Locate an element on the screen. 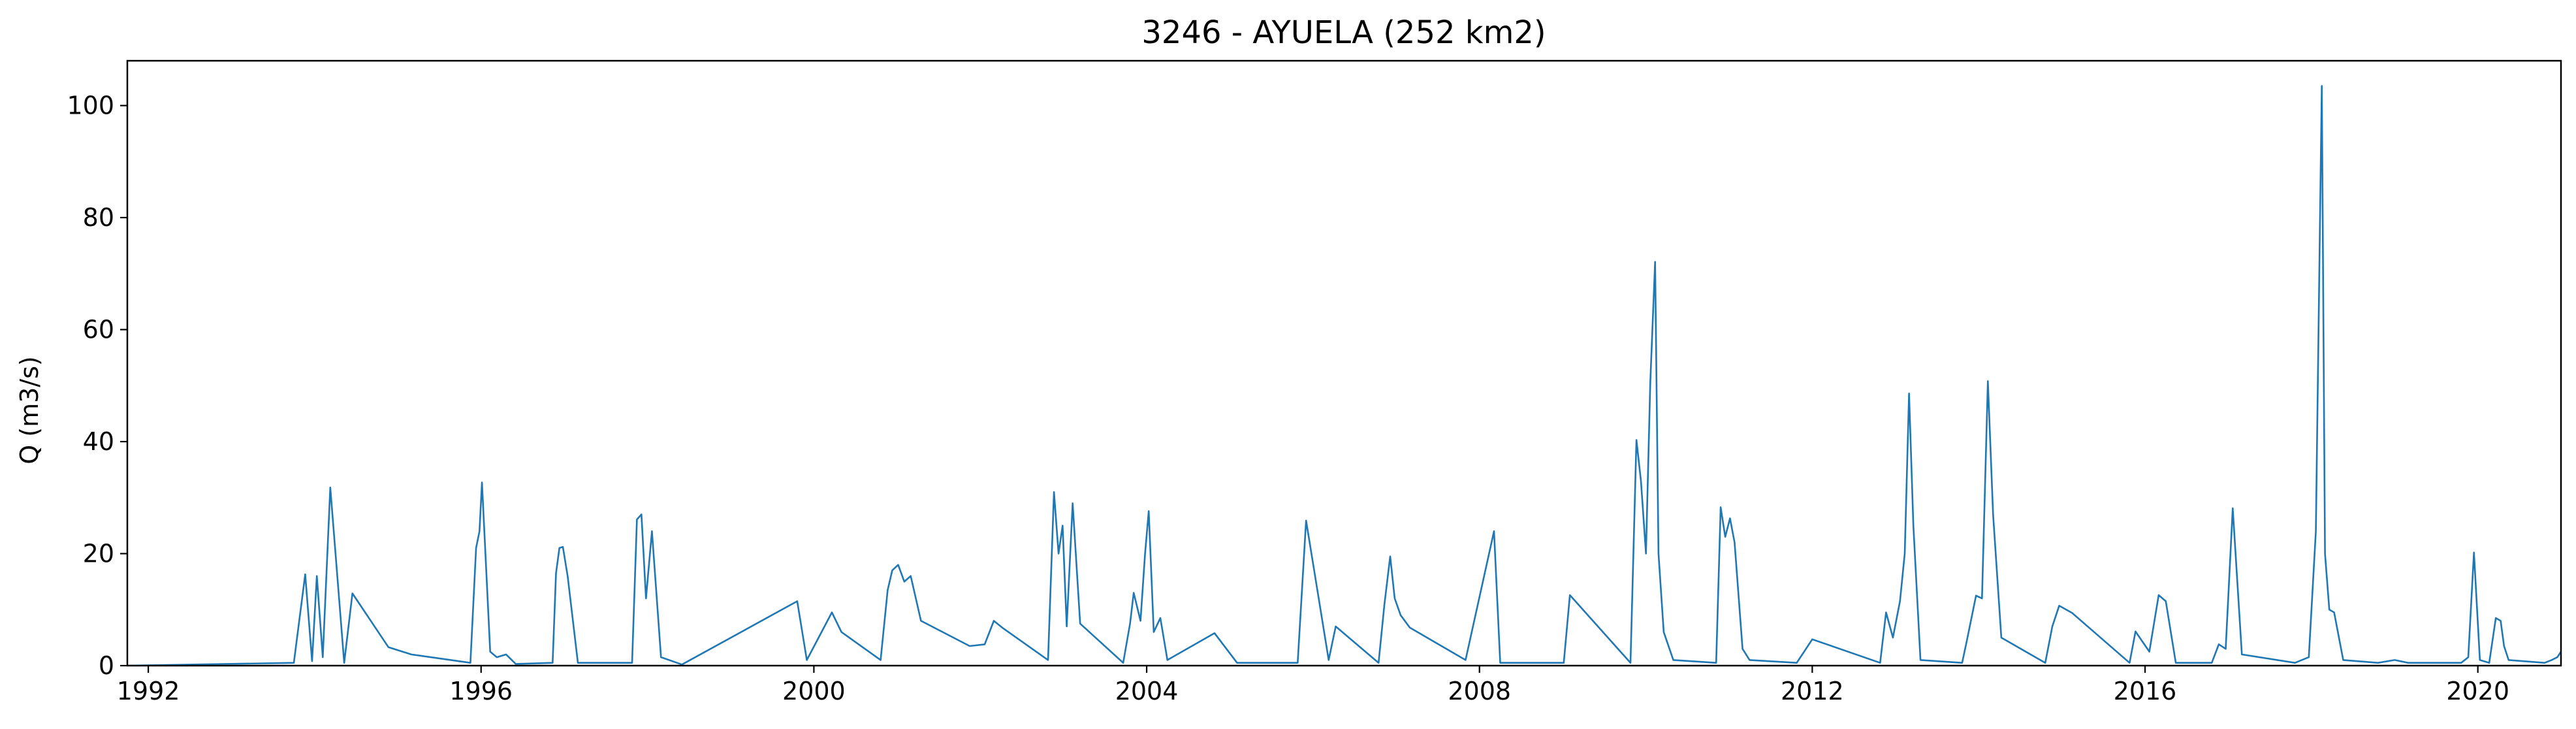  y-axis: 0 20 40 60 80 100 is located at coordinates (97, 385).